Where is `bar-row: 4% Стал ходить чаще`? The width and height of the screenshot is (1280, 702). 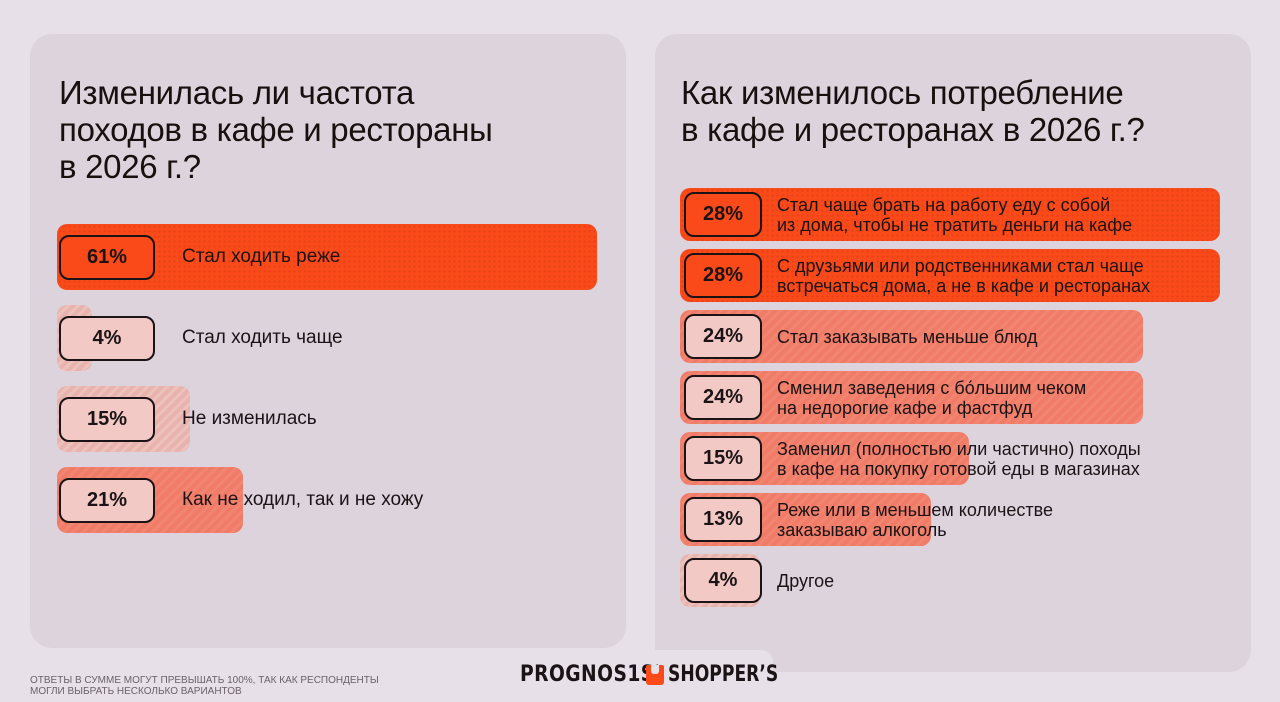
bar-row: 4% Стал ходить чаще is located at coordinates (327, 338).